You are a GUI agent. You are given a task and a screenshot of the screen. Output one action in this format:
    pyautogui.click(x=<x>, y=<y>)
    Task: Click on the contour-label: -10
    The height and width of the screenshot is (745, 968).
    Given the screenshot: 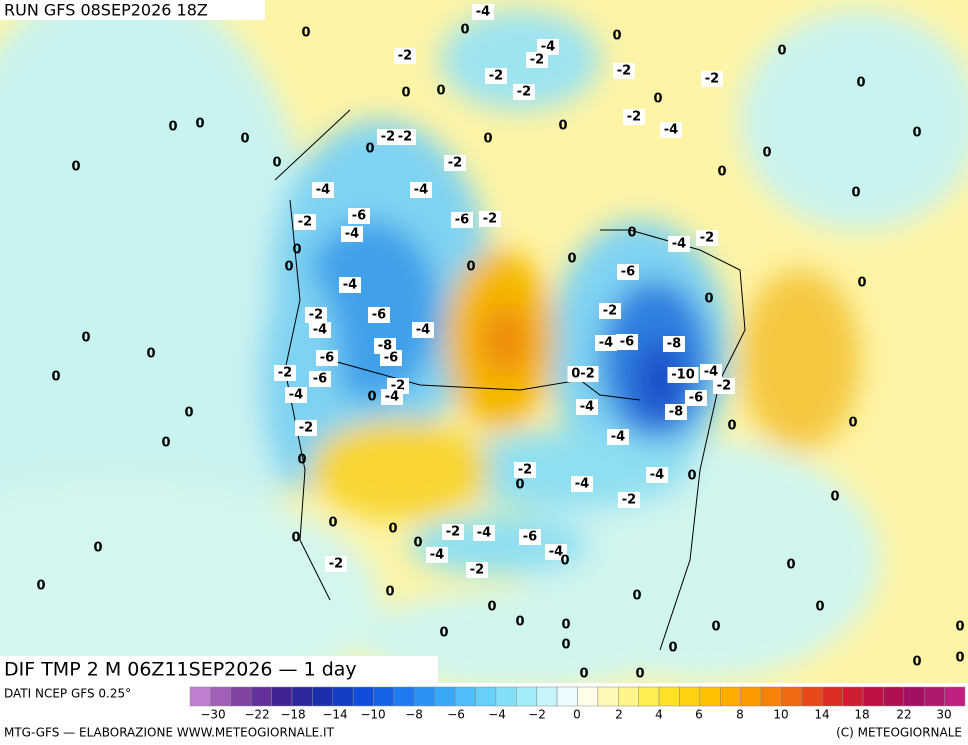 What is the action you would take?
    pyautogui.click(x=683, y=375)
    